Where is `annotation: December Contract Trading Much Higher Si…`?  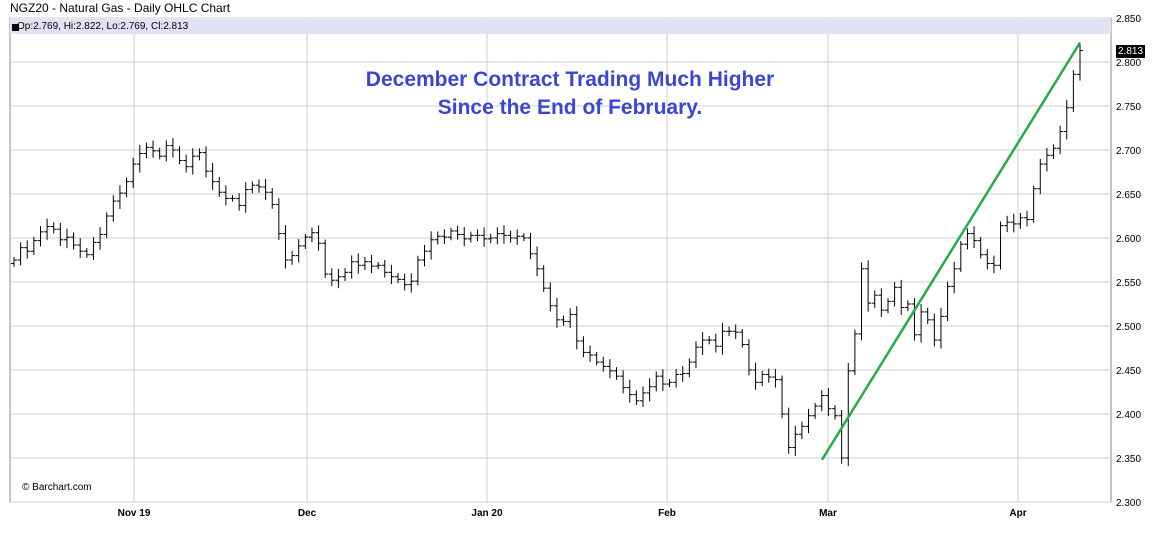 annotation: December Contract Trading Much Higher Si… is located at coordinates (570, 94).